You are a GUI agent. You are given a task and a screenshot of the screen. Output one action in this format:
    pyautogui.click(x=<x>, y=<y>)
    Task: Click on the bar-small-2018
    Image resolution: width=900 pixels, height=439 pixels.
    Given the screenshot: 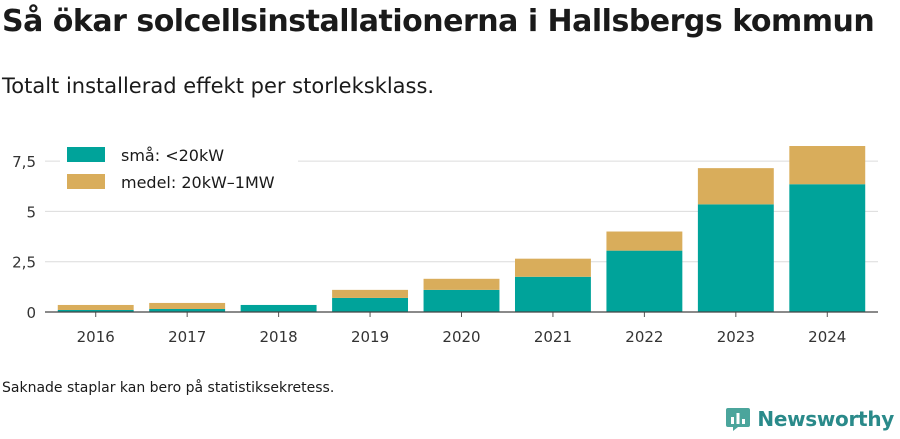 What is the action you would take?
    pyautogui.click(x=278, y=308)
    